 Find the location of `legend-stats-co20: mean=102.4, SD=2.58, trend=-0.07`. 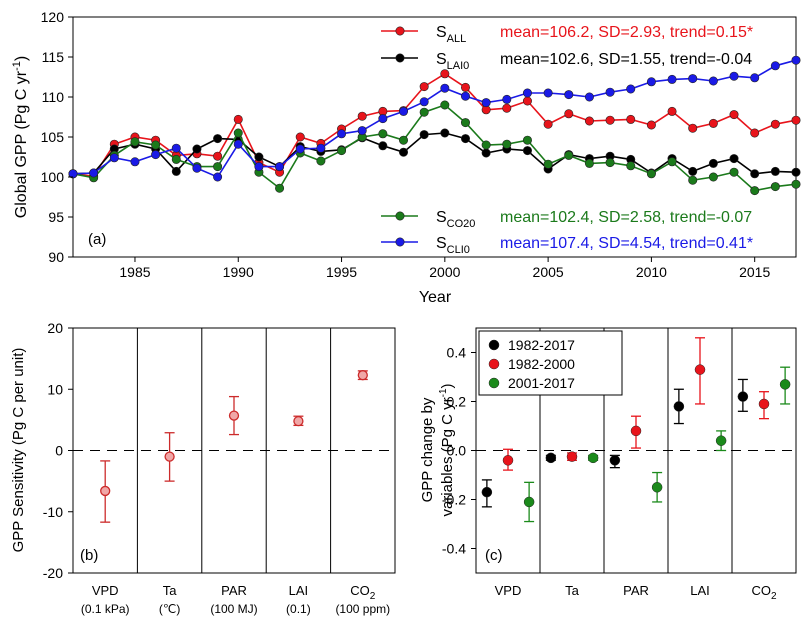

legend-stats-co20: mean=102.4, SD=2.58, trend=-0.07 is located at coordinates (626, 217).